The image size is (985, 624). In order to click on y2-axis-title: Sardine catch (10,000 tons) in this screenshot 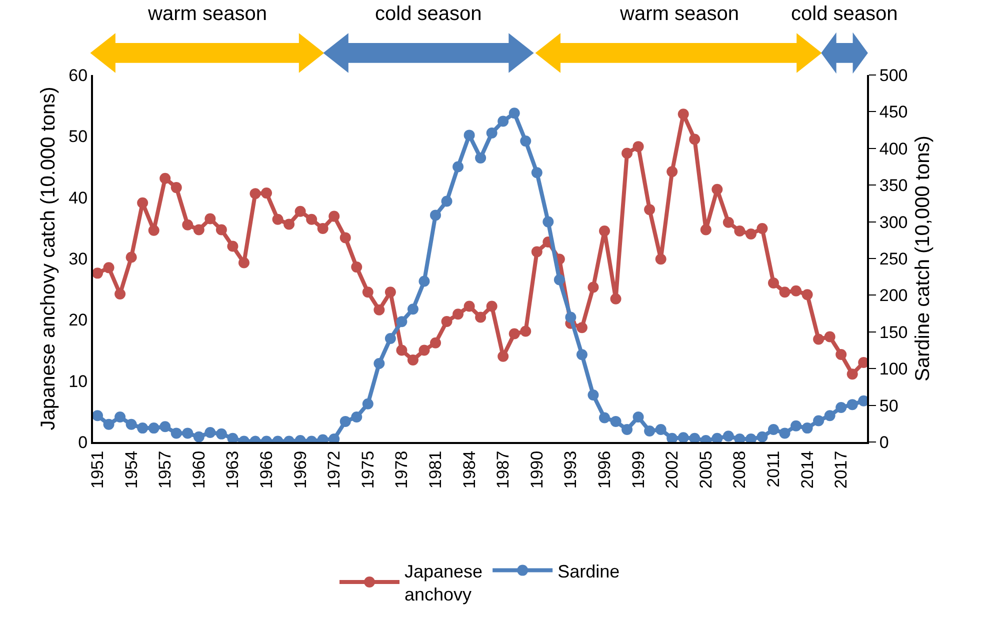, I will do `click(923, 259)`.